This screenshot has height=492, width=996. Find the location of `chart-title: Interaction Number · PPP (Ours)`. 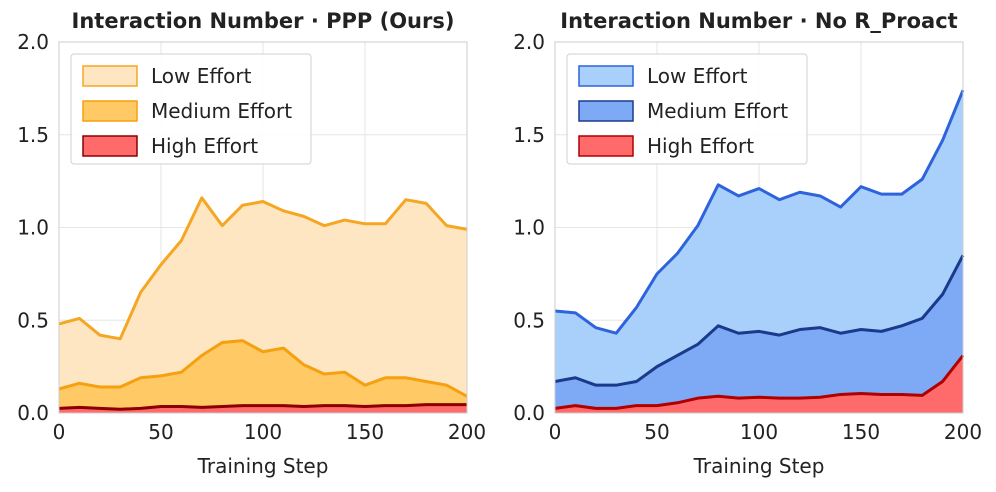

chart-title: Interaction Number · PPP (Ours) is located at coordinates (263, 21).